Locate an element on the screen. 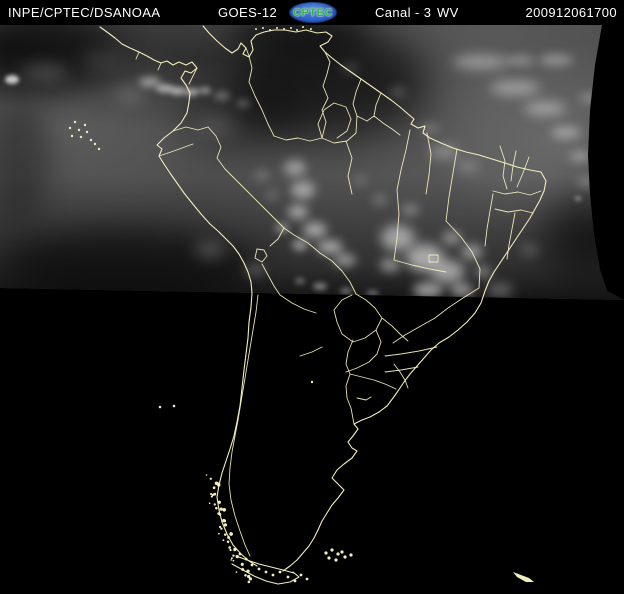  agency-label: INPE/CPTEC/DSA is located at coordinates (65, 12).